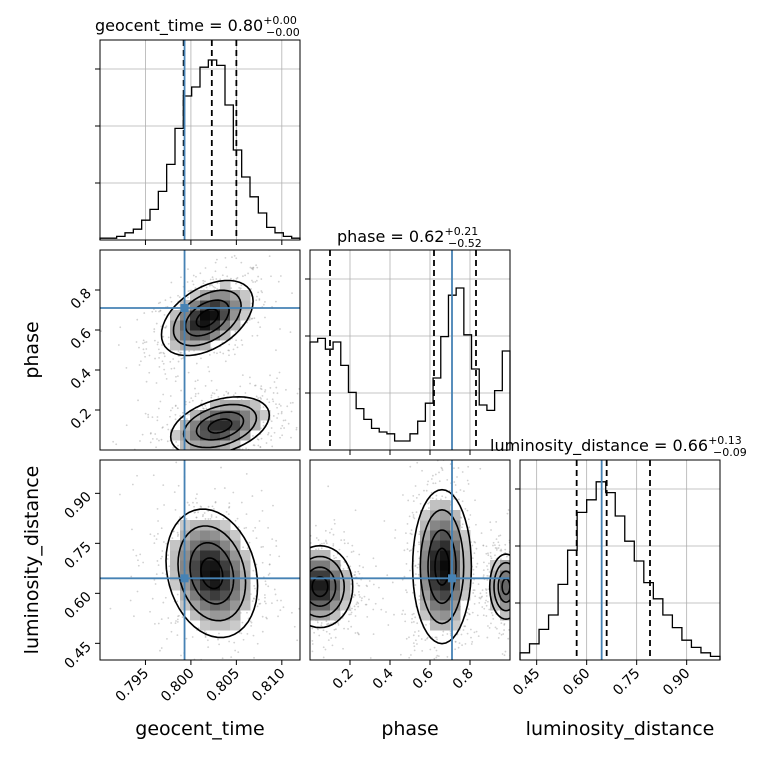  What do you see at coordinates (618, 446) in the screenshot?
I see `title-luminosity_distance: luminosity_distance = 0.66+0.13 −0.09` at bounding box center [618, 446].